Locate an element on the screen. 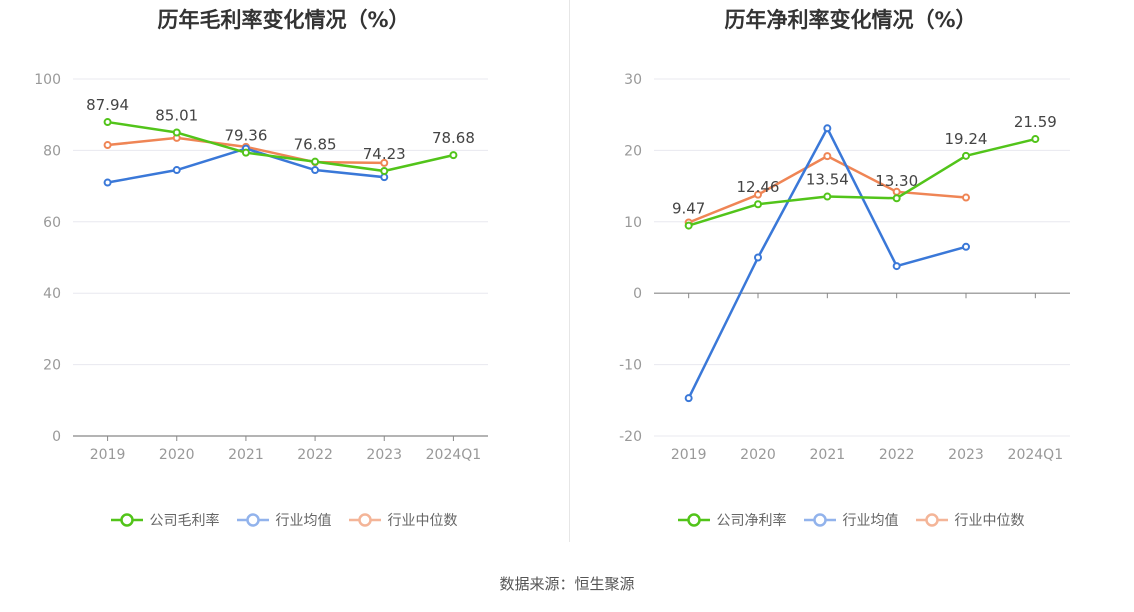  legend-item-company-gross-margin: 公司毛利率 is located at coordinates (165, 520).